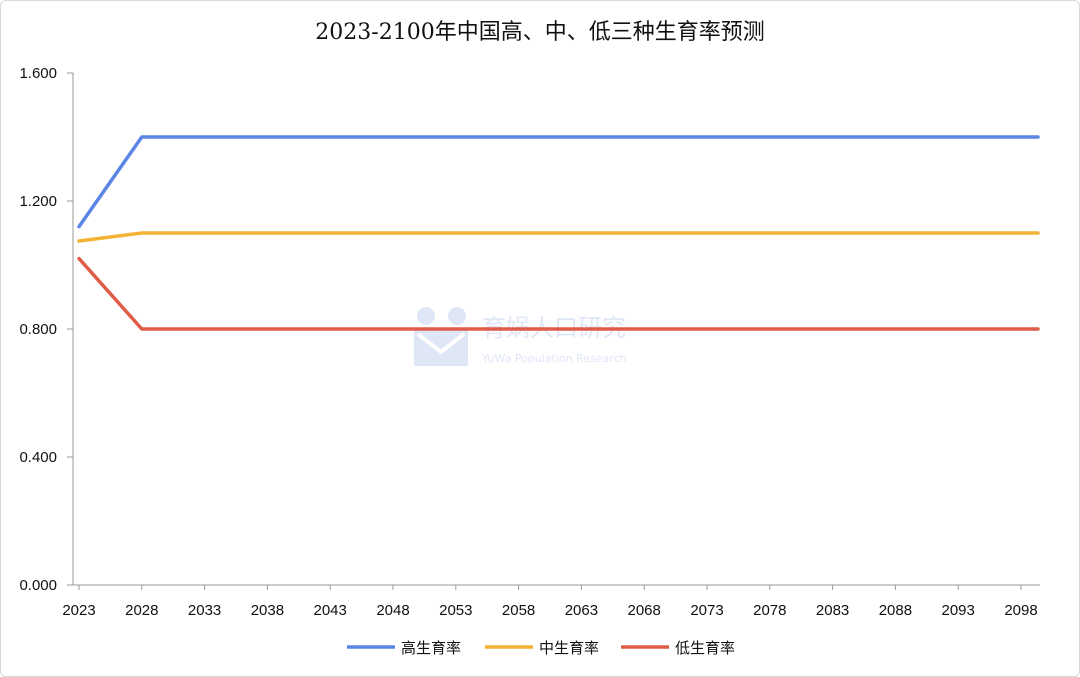 This screenshot has height=677, width=1080. Describe the element at coordinates (706, 610) in the screenshot. I see `x-tick-label: 2073` at that location.